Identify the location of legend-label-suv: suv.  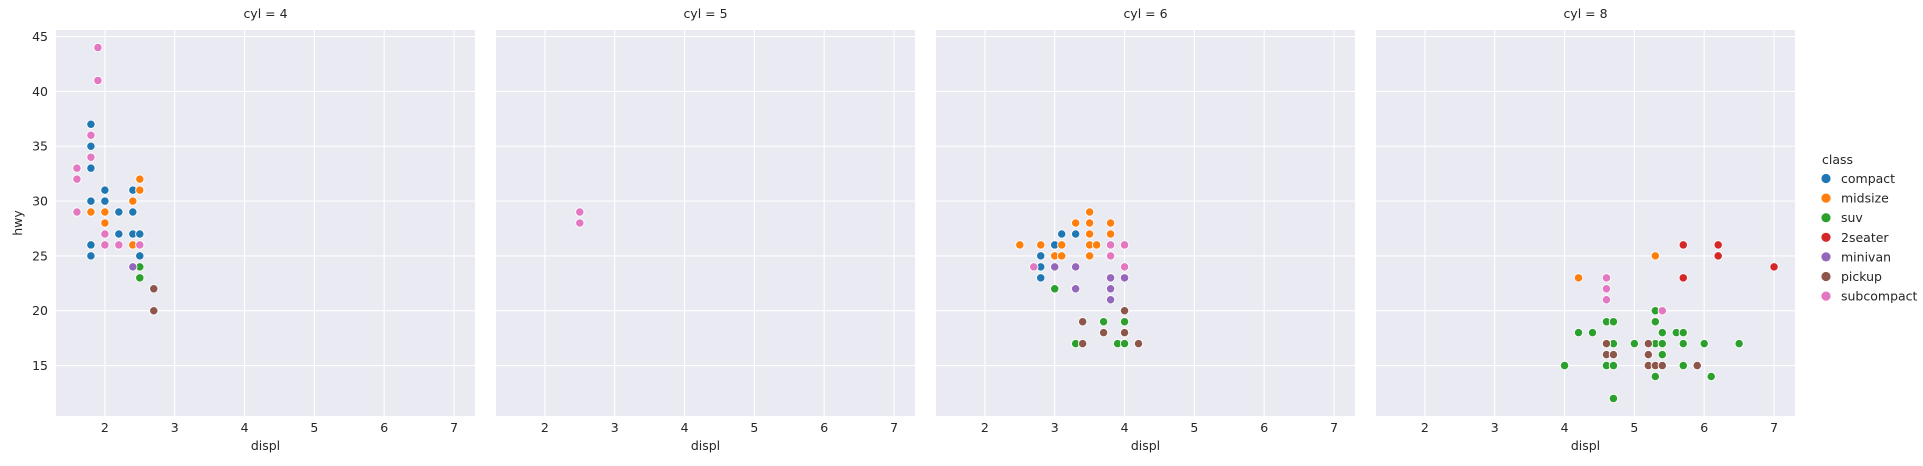
(1852, 217).